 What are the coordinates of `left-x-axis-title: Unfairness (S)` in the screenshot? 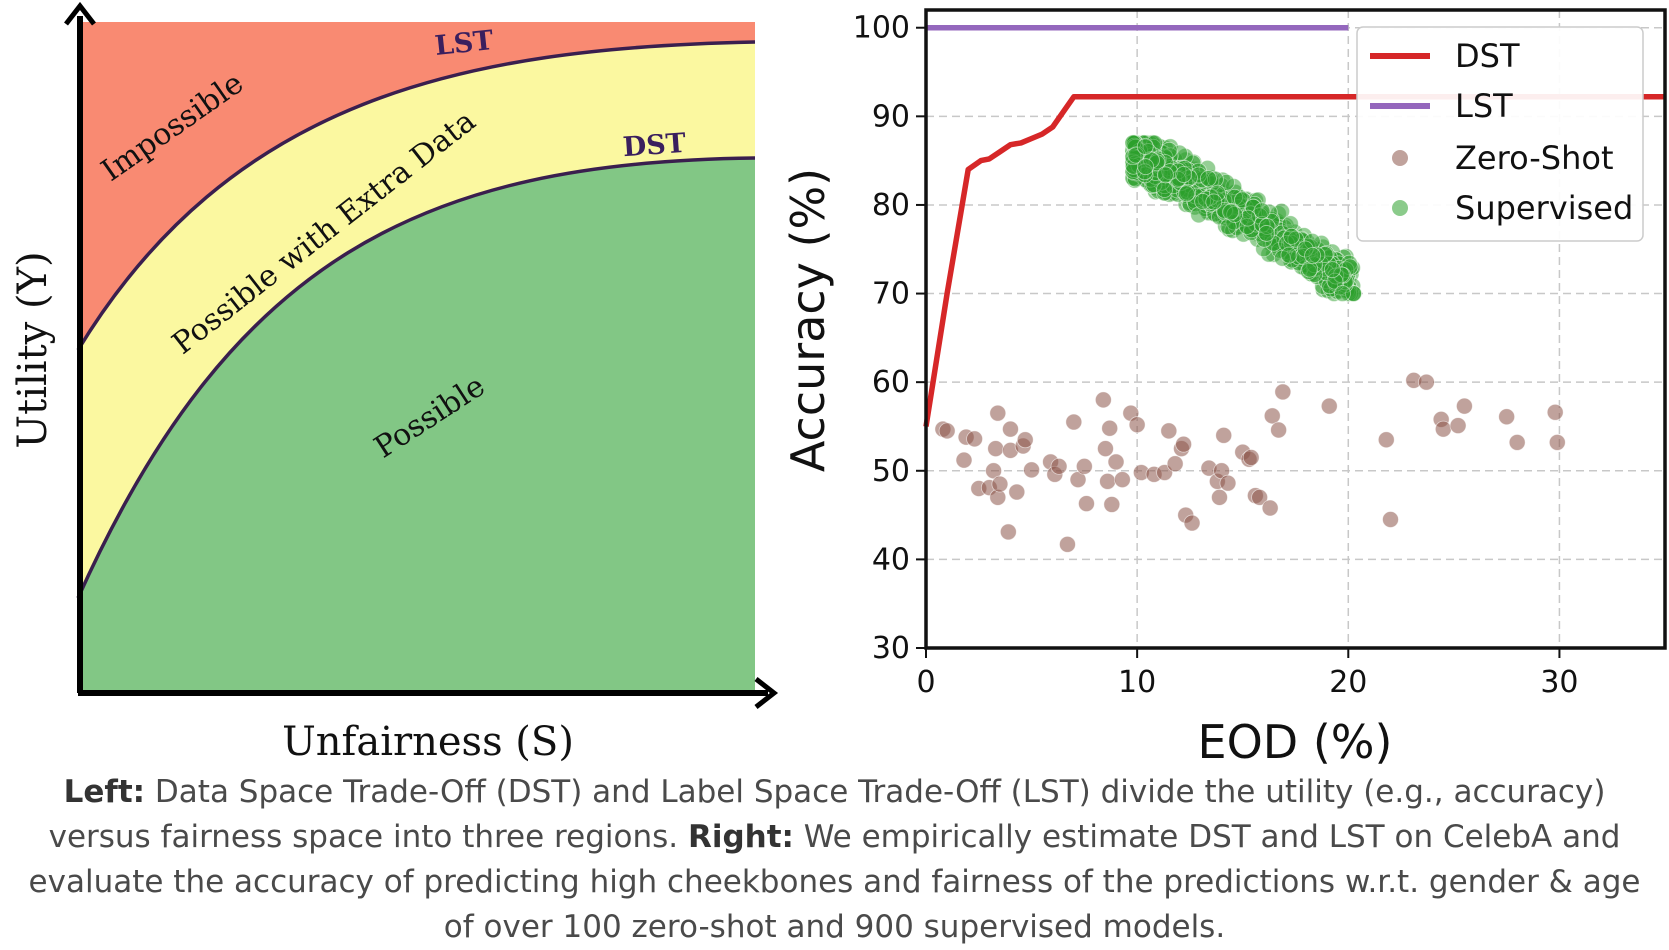 It's located at (428, 742).